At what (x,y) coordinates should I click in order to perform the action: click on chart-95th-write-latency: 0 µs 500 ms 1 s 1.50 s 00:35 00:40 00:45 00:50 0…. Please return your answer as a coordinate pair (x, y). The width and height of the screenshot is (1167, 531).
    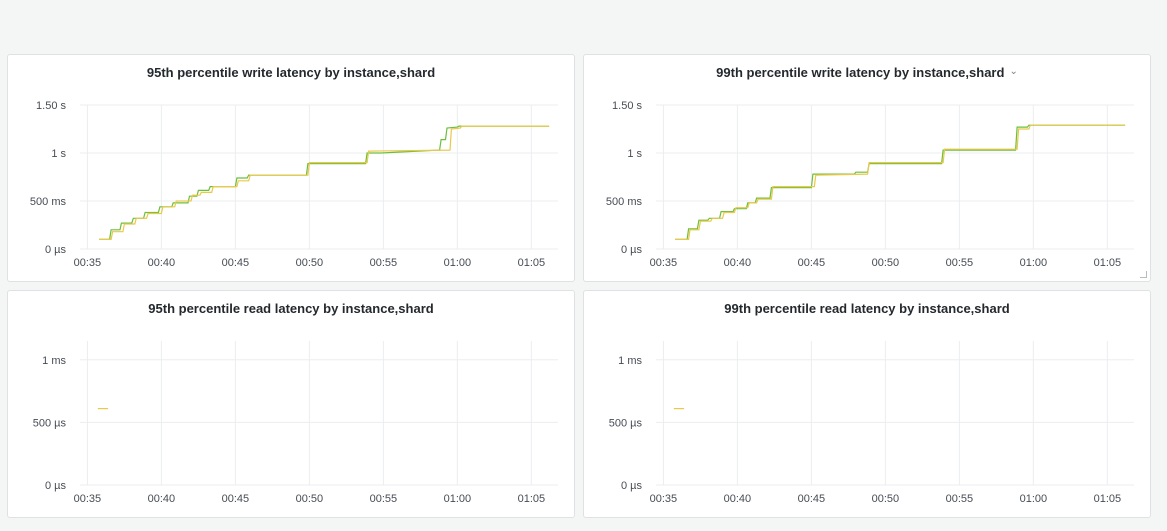
    Looking at the image, I should click on (294, 184).